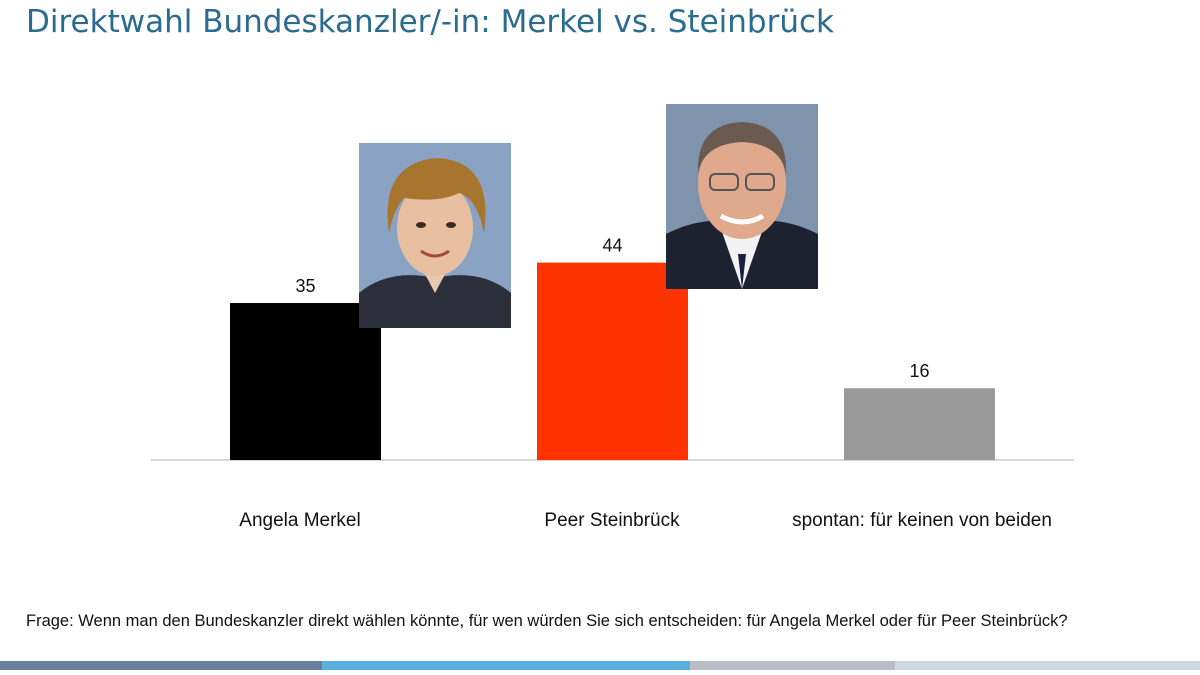 The image size is (1200, 675). Describe the element at coordinates (922, 520) in the screenshot. I see `category-label: spontan: für keinen von beiden` at that location.